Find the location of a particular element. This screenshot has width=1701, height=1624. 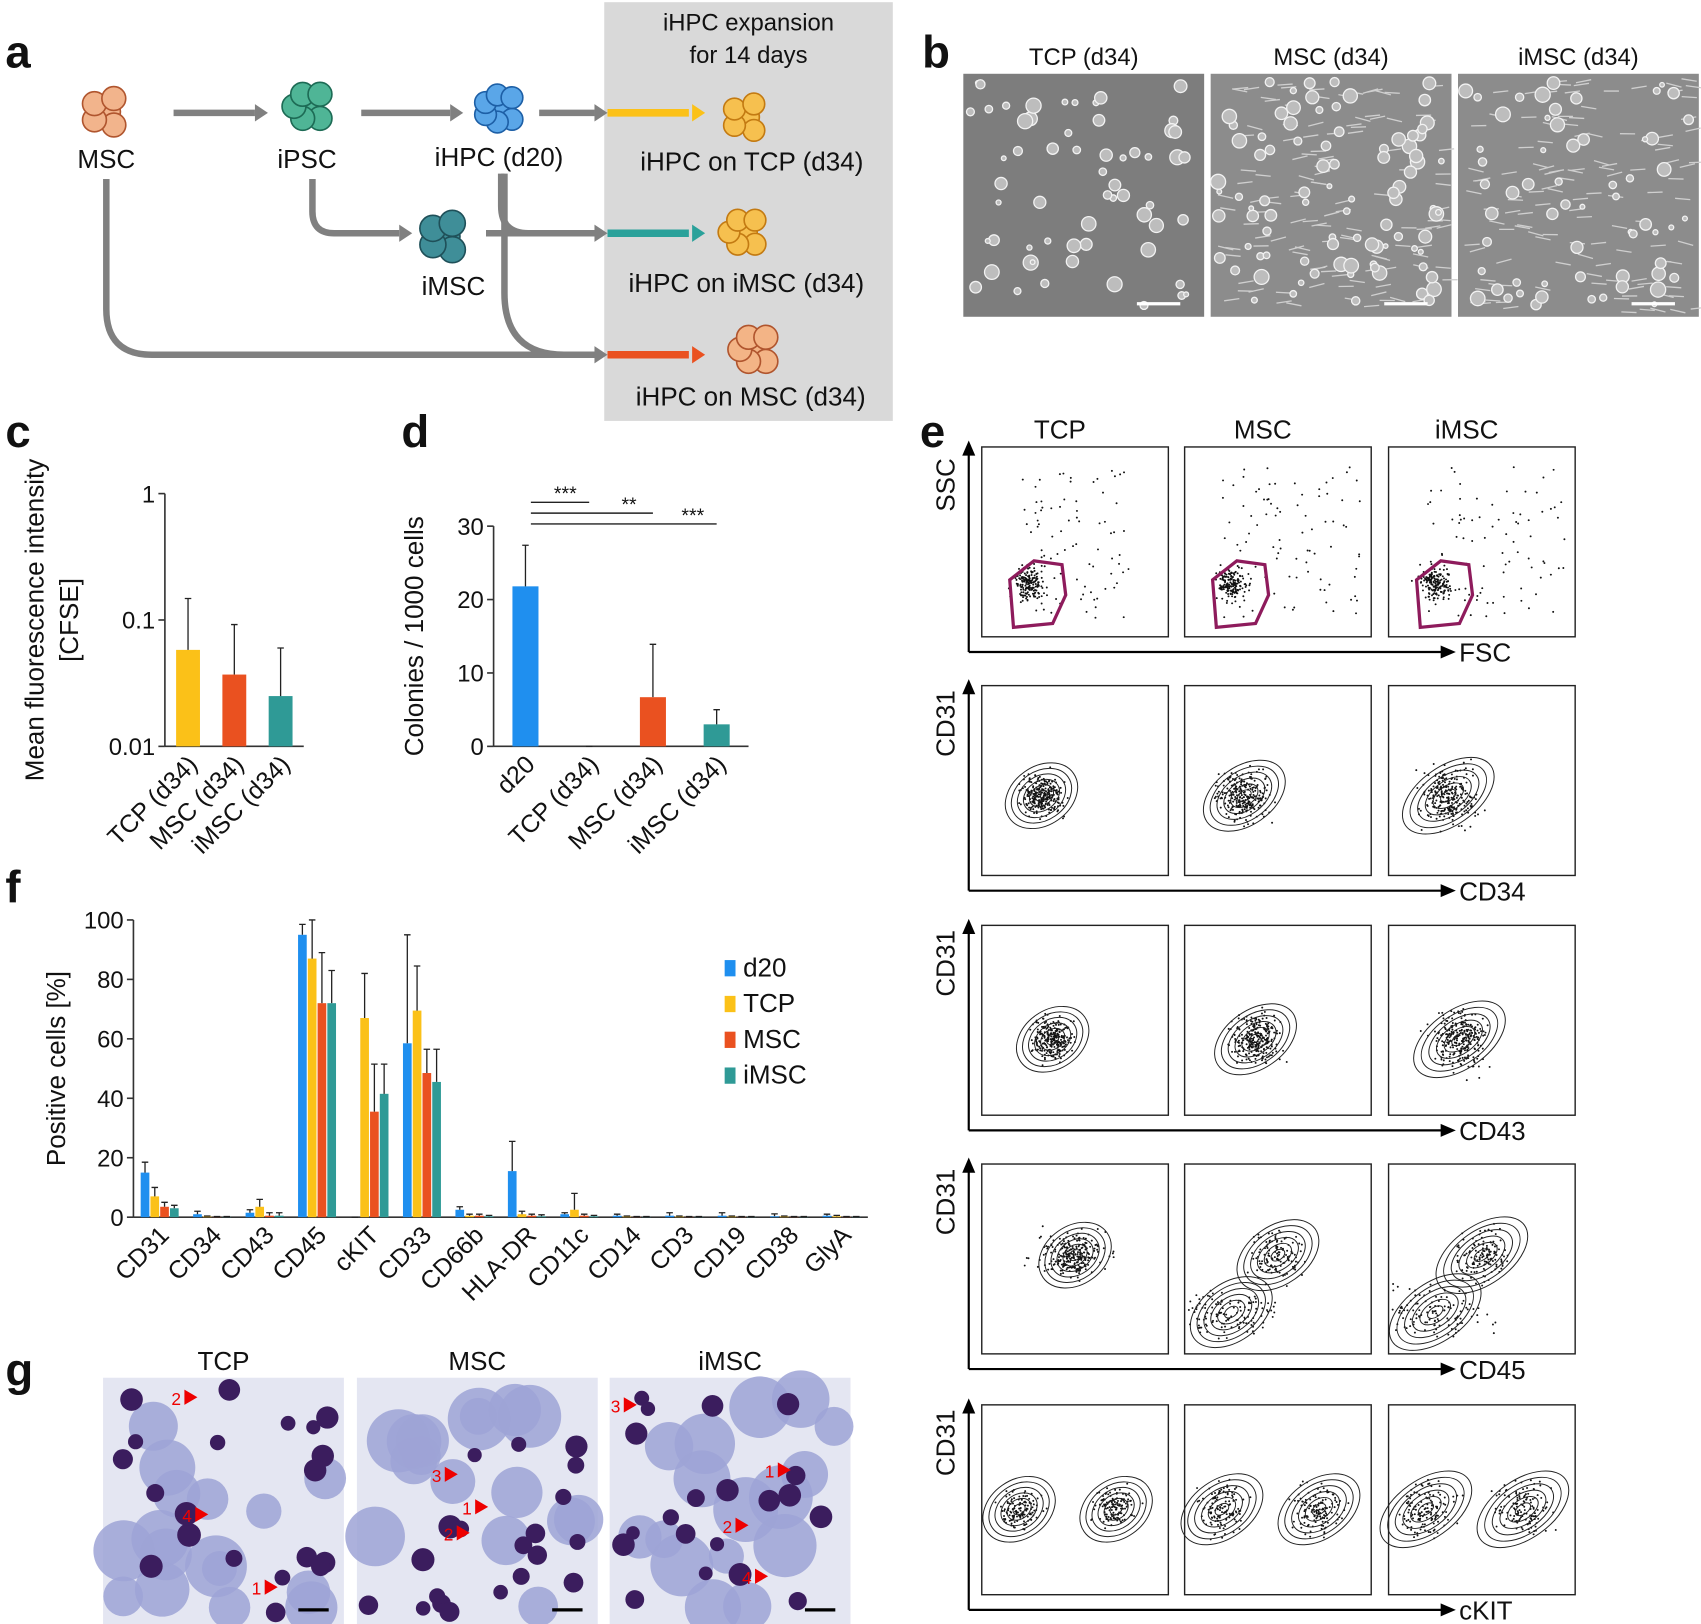

legend-label: iMSC is located at coordinates (775, 1075).